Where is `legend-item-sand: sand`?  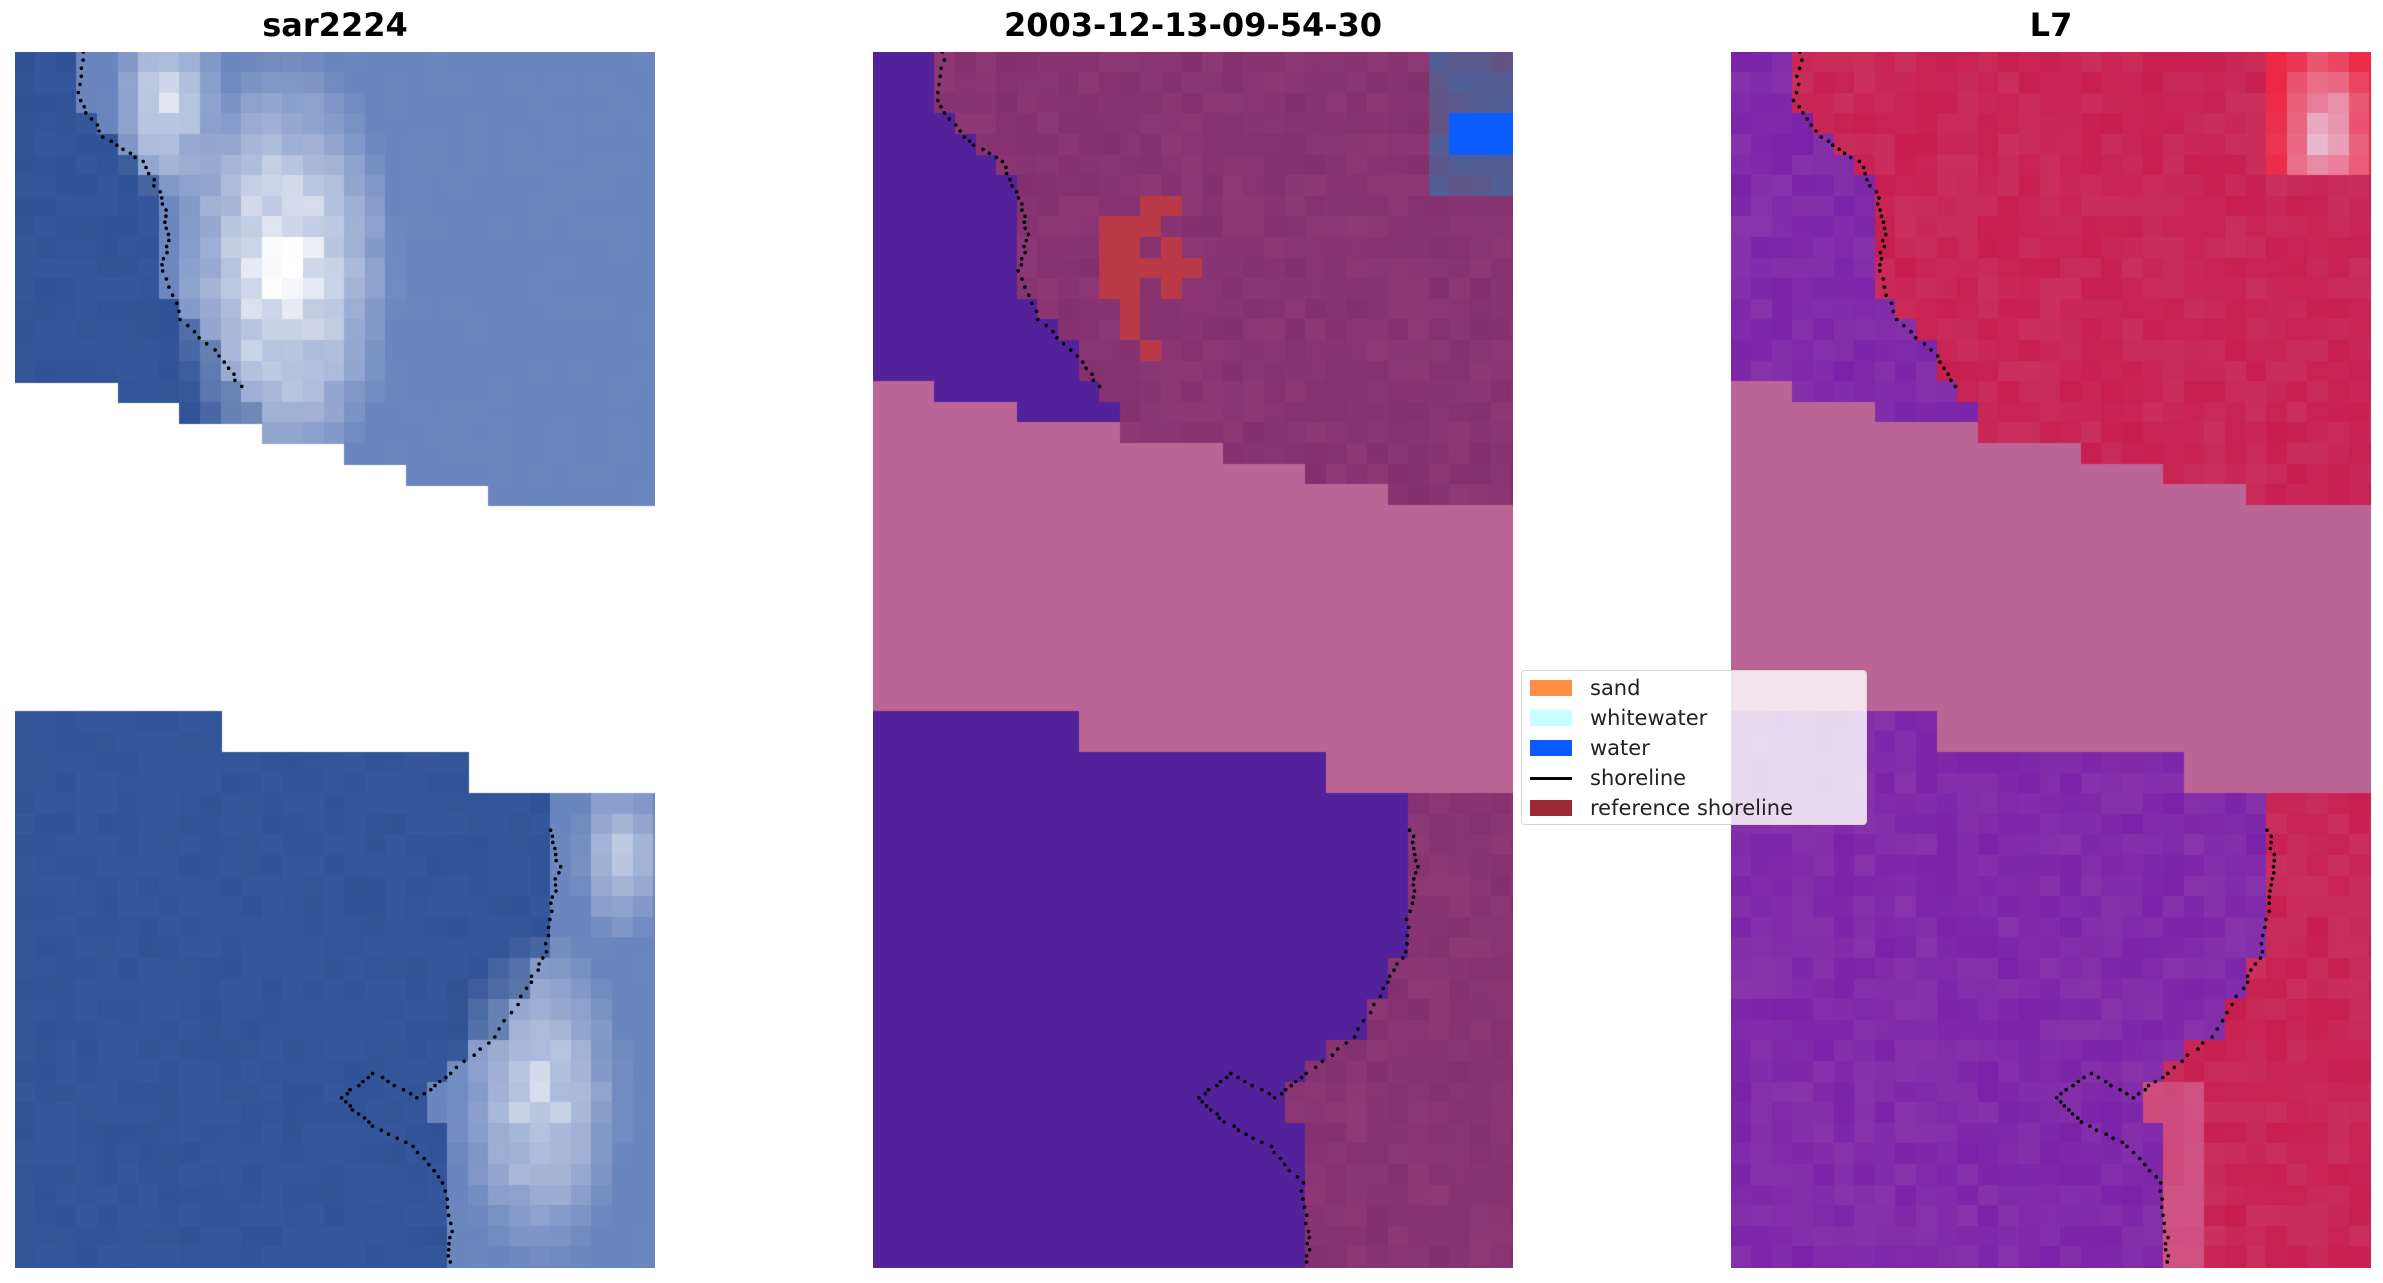 legend-item-sand: sand is located at coordinates (1585, 688).